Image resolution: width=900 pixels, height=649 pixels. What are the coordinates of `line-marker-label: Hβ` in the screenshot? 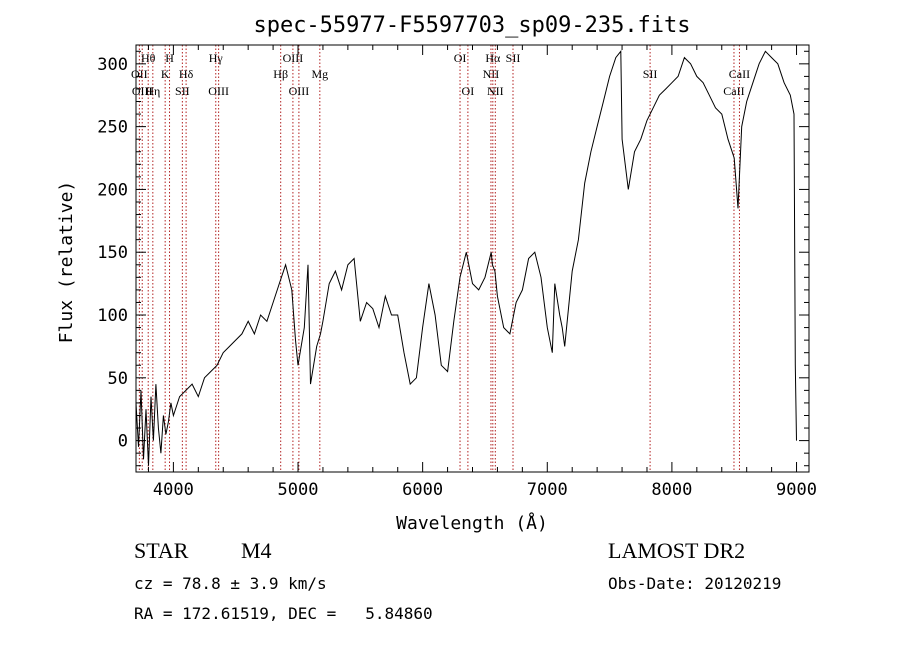 It's located at (280, 74).